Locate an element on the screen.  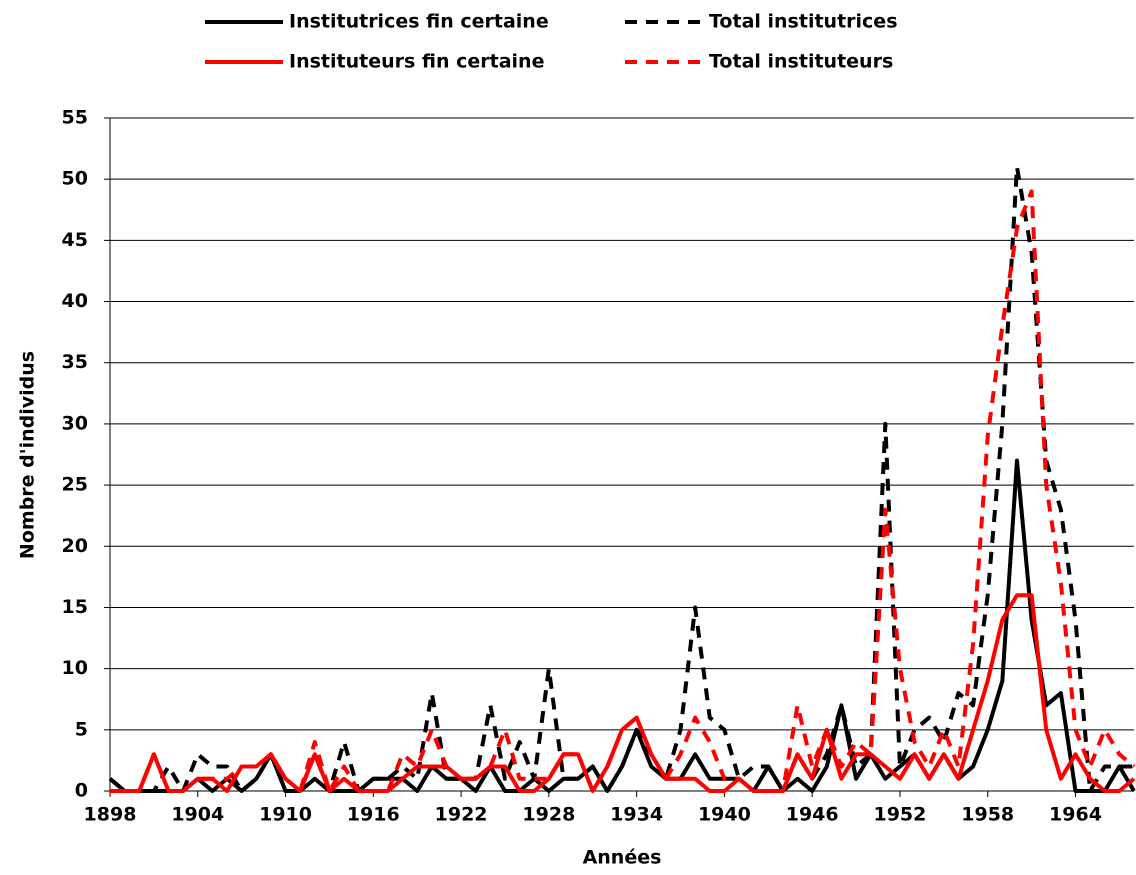
y-axis-title: Nombre d'individus is located at coordinates (28, 455).